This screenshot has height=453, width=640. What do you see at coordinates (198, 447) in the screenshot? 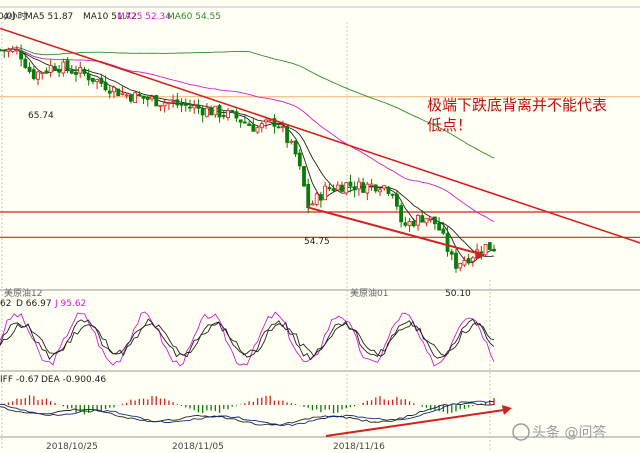
I see `x-date-2: 2018/11/05` at bounding box center [198, 447].